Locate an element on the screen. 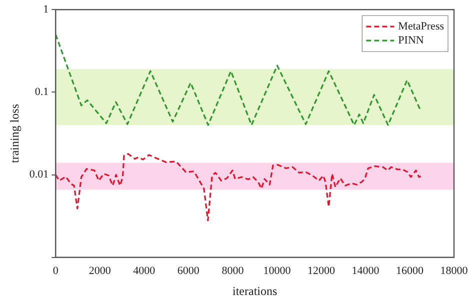  x-tick-label: 8000 is located at coordinates (233, 270).